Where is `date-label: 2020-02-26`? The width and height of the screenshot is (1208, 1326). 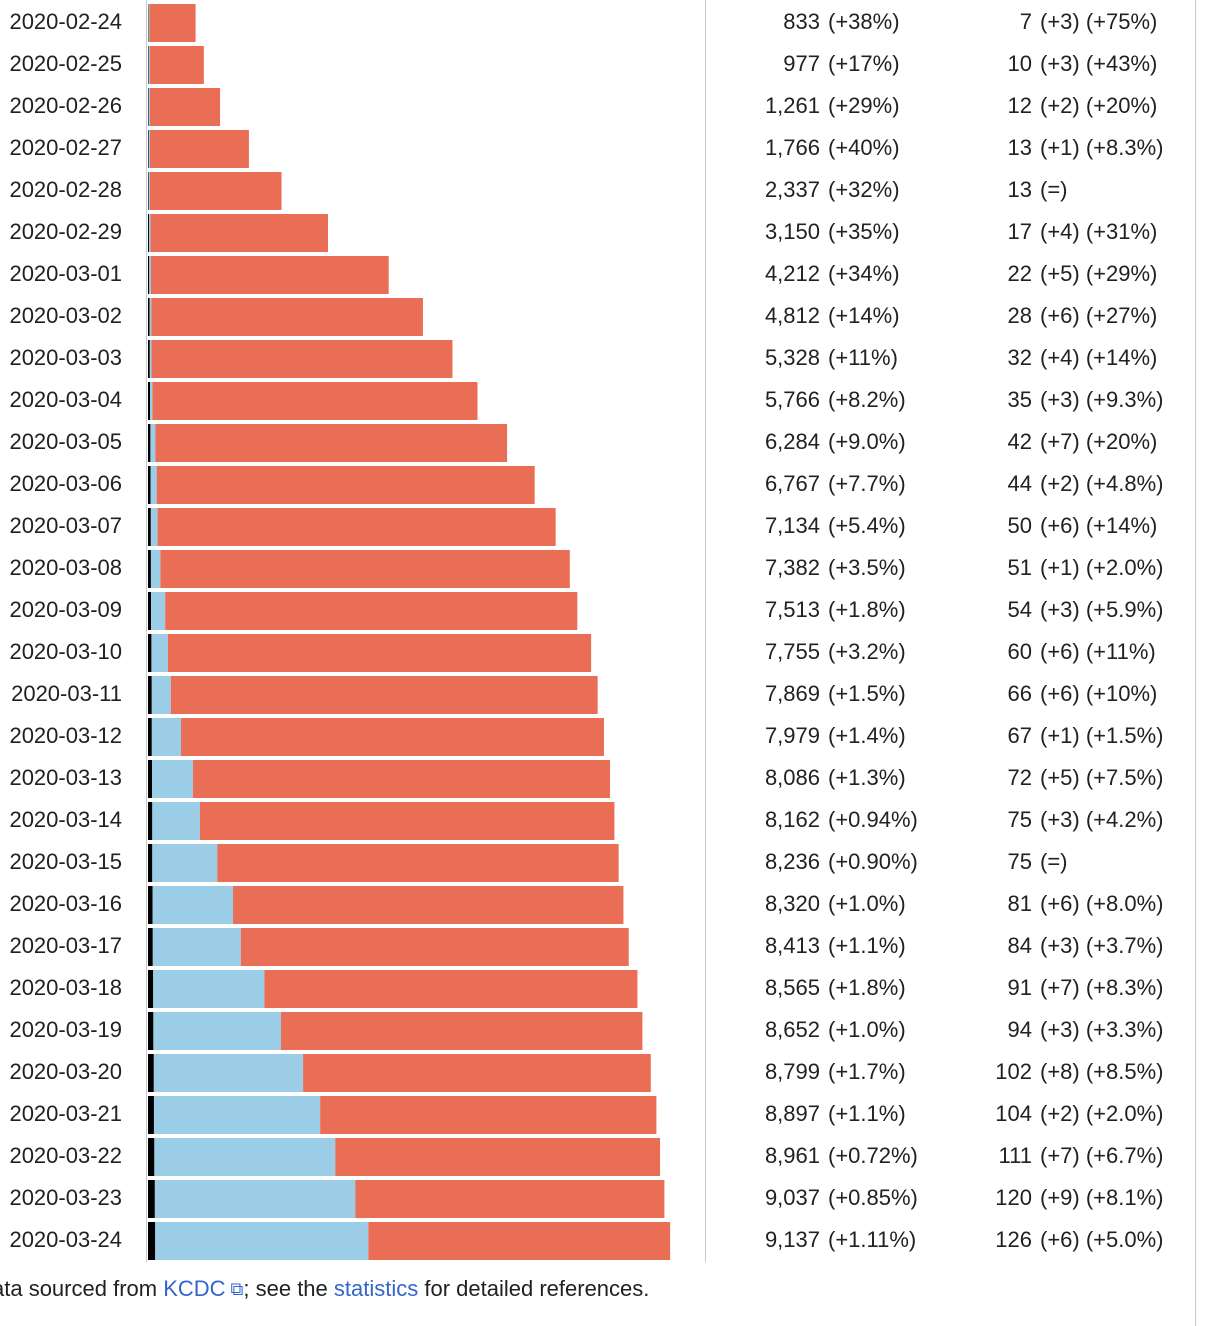
date-label: 2020-02-26 is located at coordinates (65, 105).